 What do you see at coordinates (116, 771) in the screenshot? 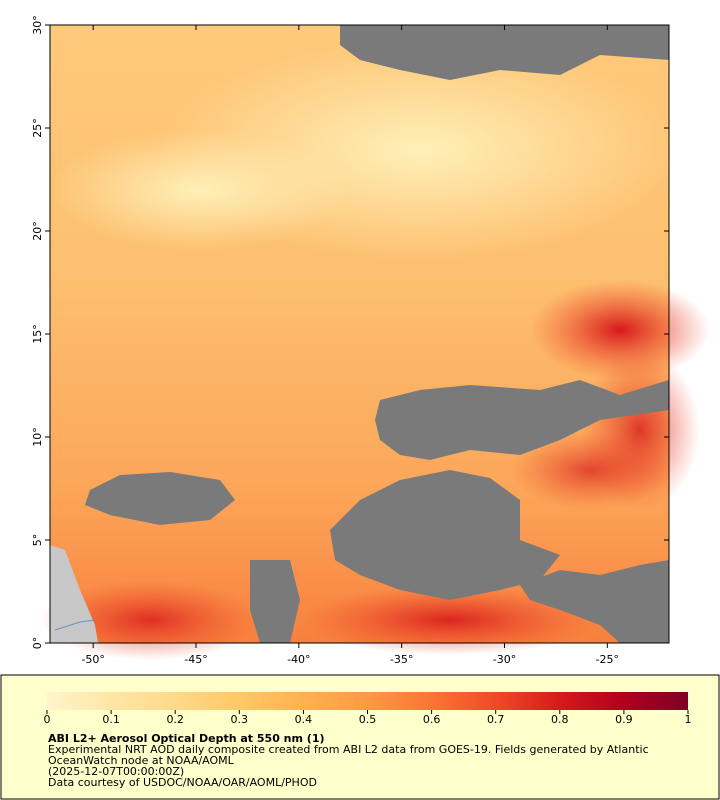
I see `note: (2025-12-07T00:00:00Z)` at bounding box center [116, 771].